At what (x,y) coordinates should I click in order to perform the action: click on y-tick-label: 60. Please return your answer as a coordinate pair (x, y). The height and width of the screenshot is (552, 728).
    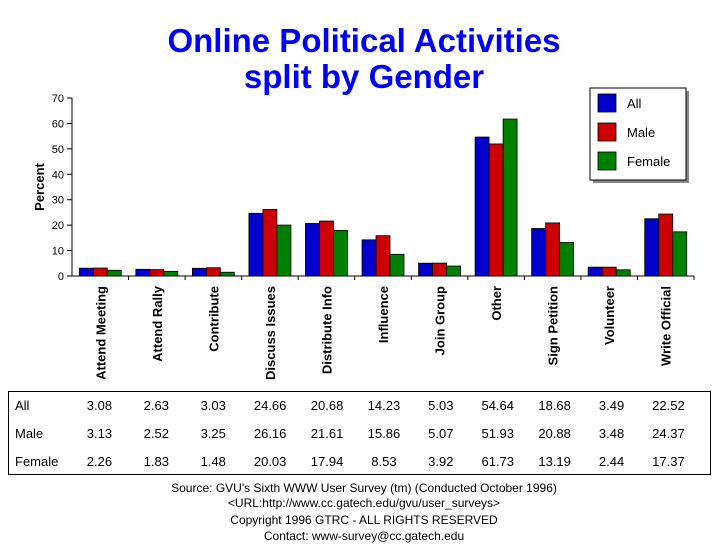
    Looking at the image, I should click on (58, 124).